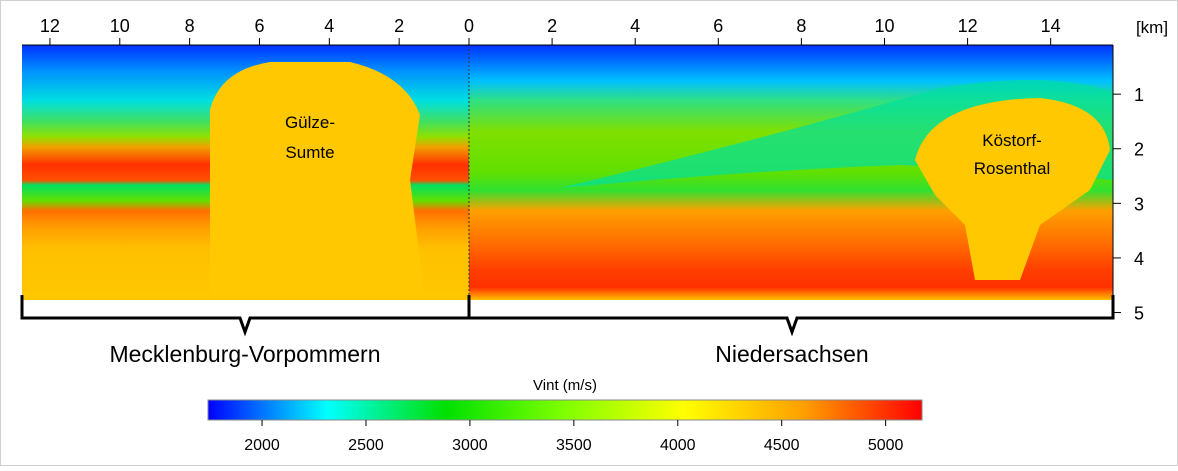  What do you see at coordinates (565, 385) in the screenshot?
I see `colorbar-label: Vint (m/s)` at bounding box center [565, 385].